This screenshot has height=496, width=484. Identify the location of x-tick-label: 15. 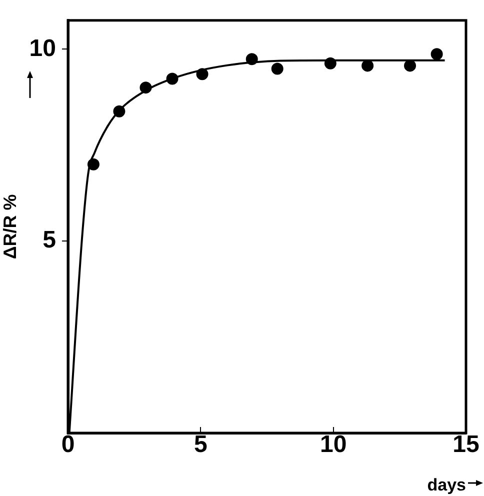
(466, 444).